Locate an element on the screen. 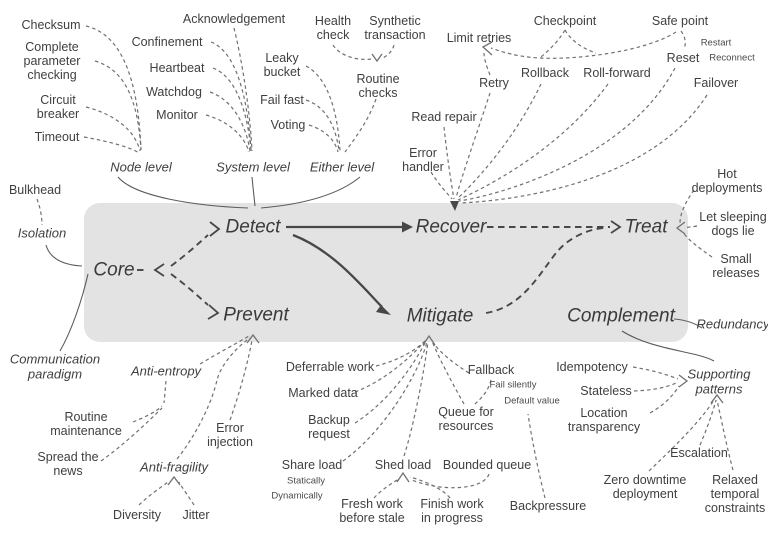 Image resolution: width=768 pixels, height=541 pixels. core-node-mitigate: Mitigate is located at coordinates (440, 316).